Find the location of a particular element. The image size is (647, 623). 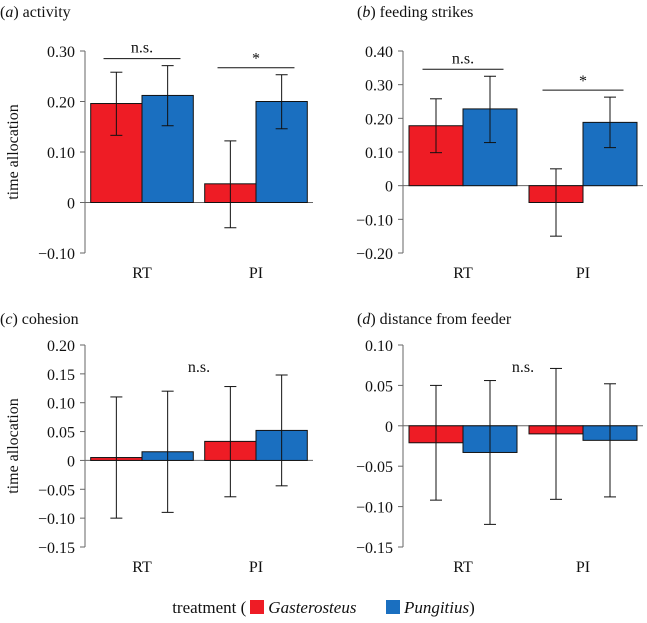

panel-1-ytick-label: 0.30 is located at coordinates (61, 52).